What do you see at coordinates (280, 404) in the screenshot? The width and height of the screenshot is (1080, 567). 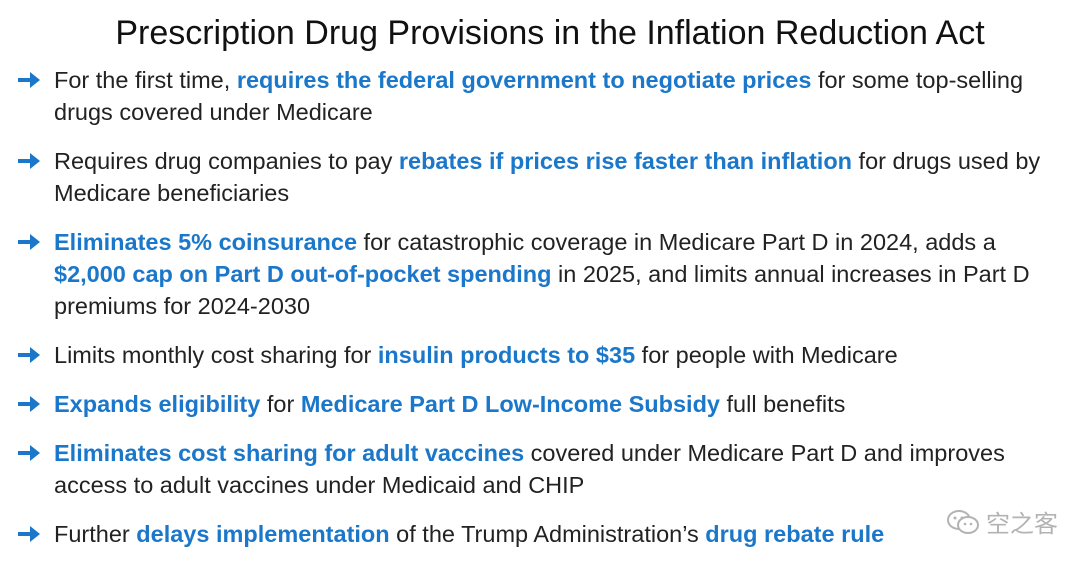 I see `bullet-text: for` at bounding box center [280, 404].